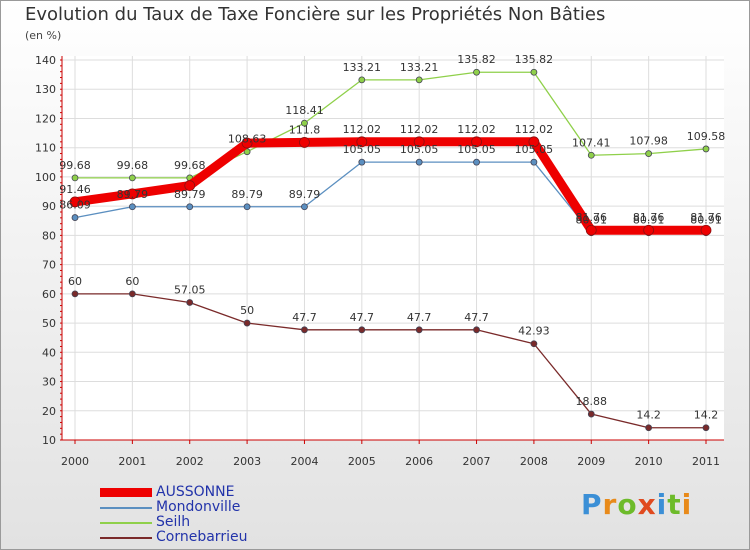 This screenshot has height=550, width=750. What do you see at coordinates (49, 382) in the screenshot?
I see `y-tick-label: 30` at bounding box center [49, 382].